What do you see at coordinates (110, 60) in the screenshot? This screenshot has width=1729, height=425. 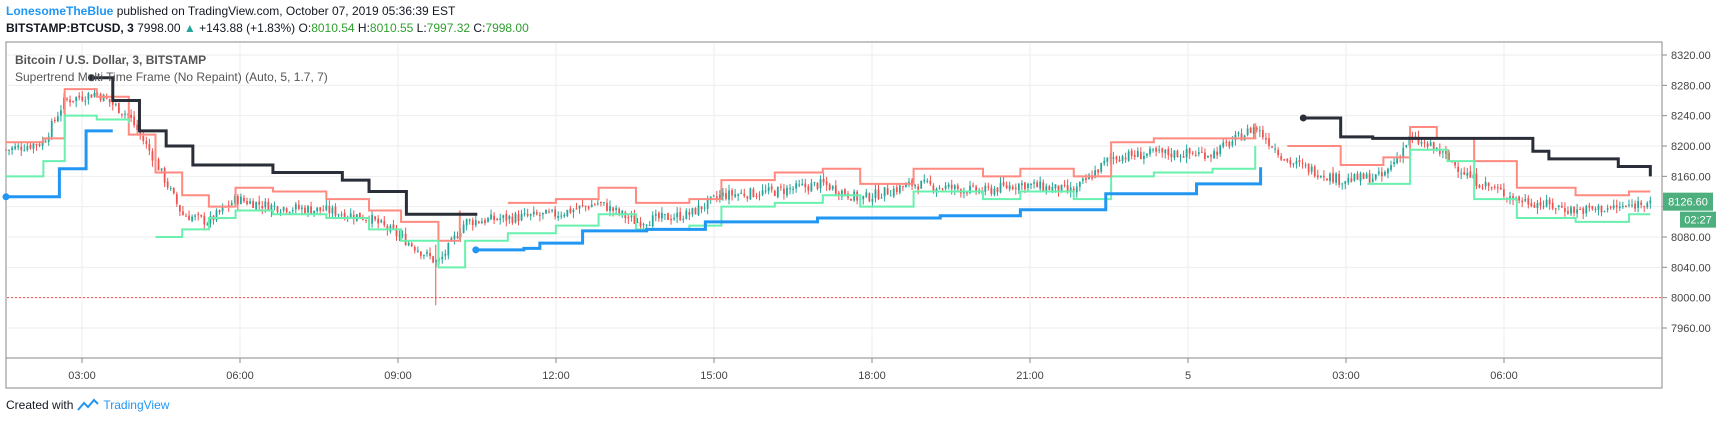 I see `chart-title: Bitcoin / U.S. Dollar, 3, BITSTAMP` at bounding box center [110, 60].